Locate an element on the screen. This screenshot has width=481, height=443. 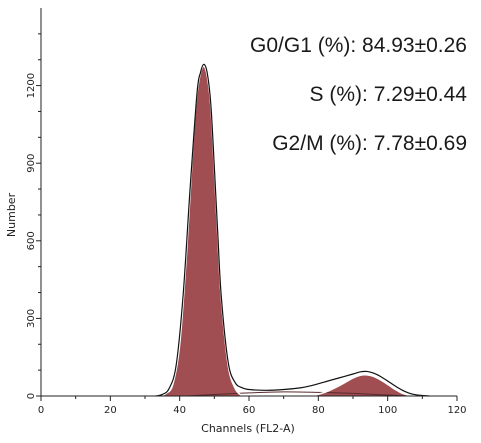
y-tick-label-900: 900 is located at coordinates (31, 163).